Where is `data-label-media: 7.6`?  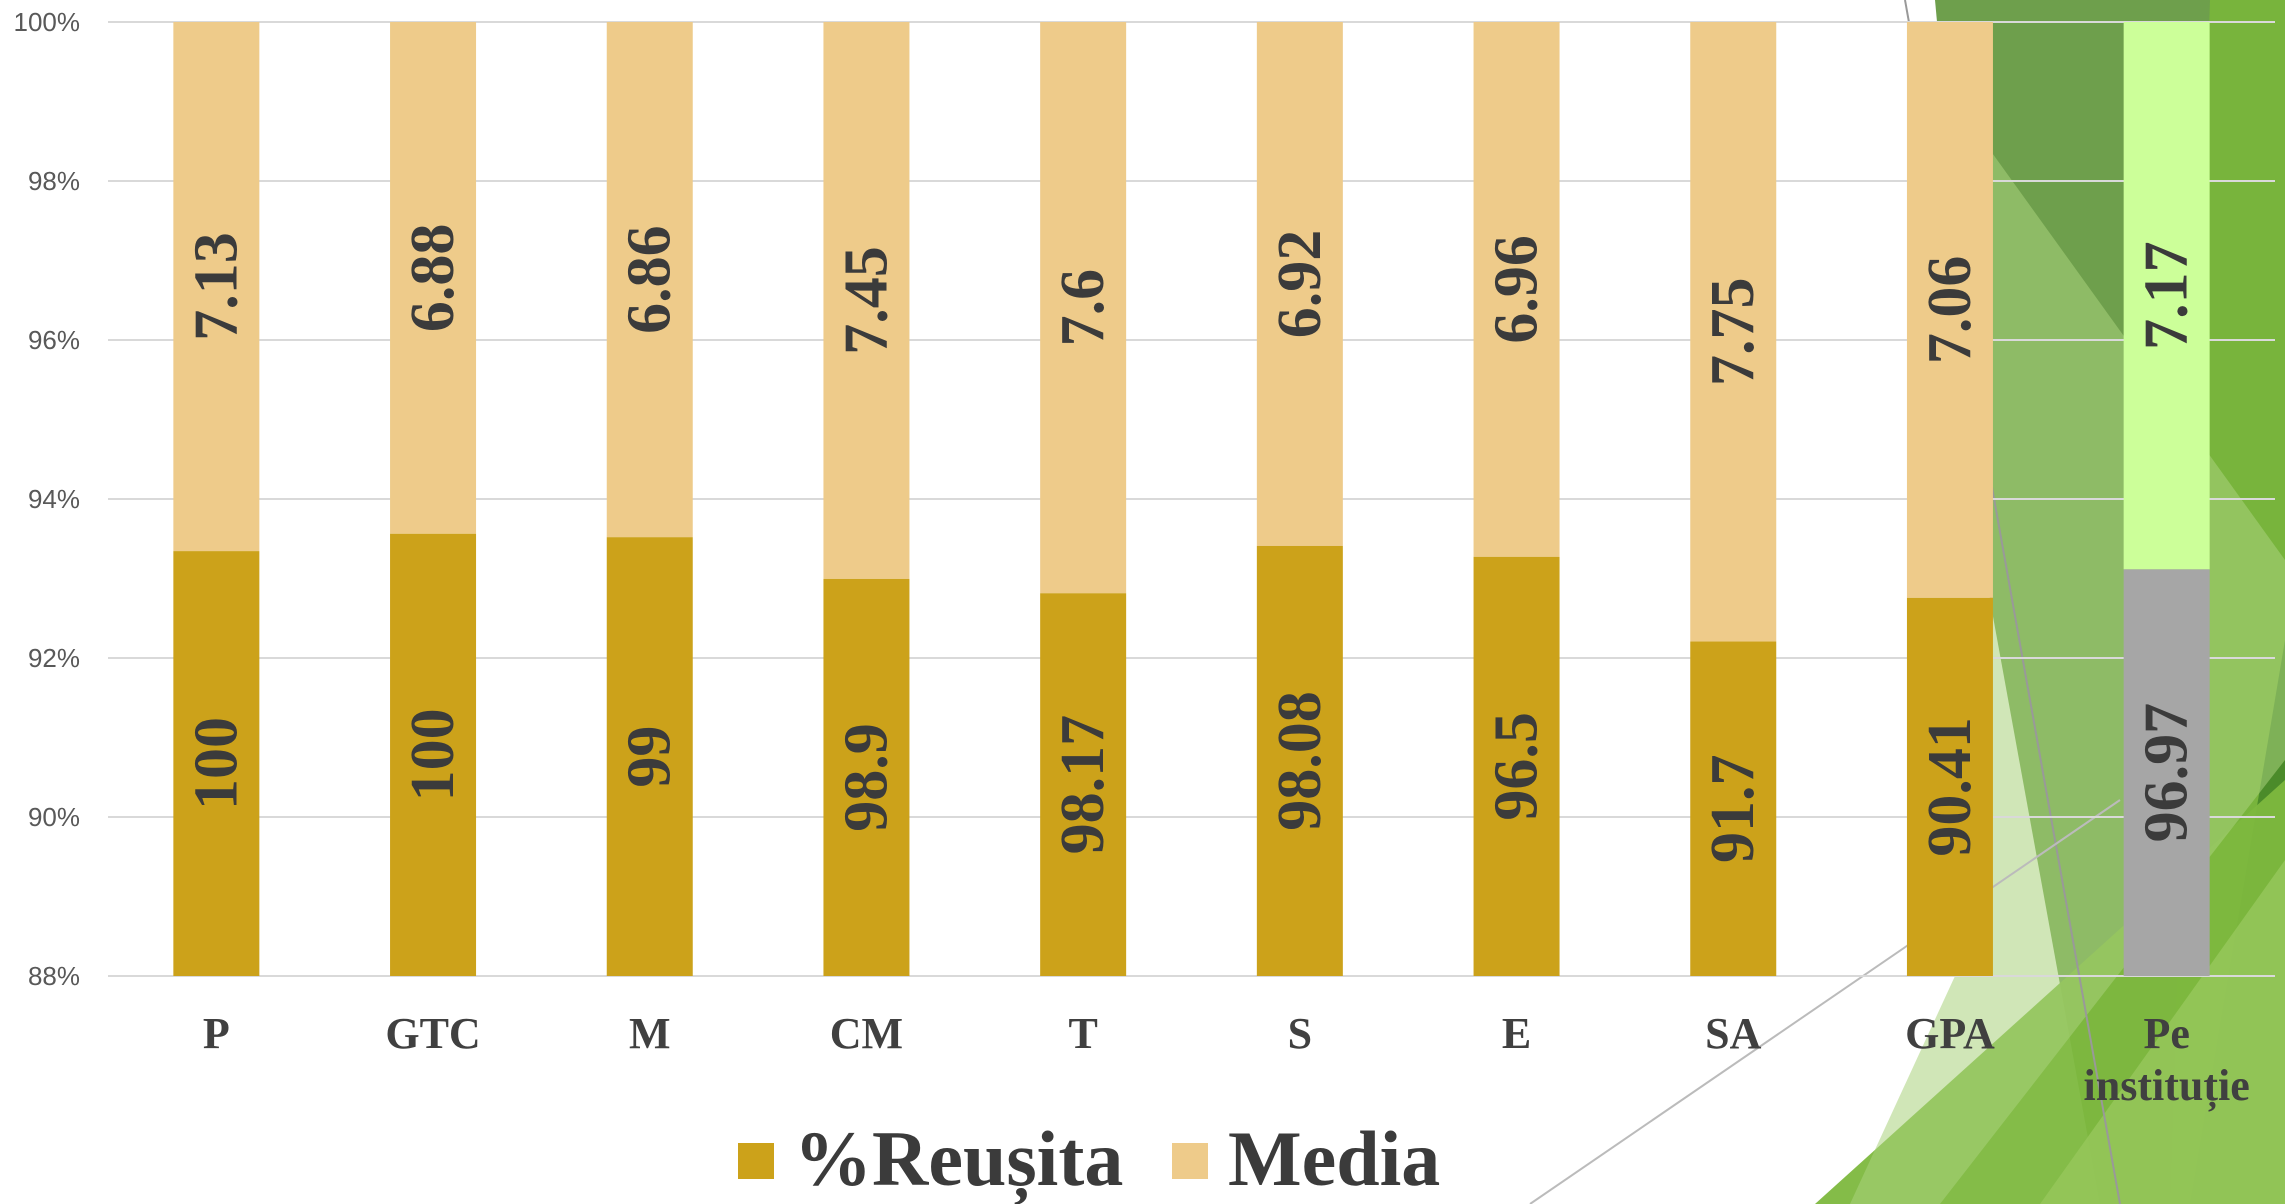 data-label-media: 7.6 is located at coordinates (1083, 308).